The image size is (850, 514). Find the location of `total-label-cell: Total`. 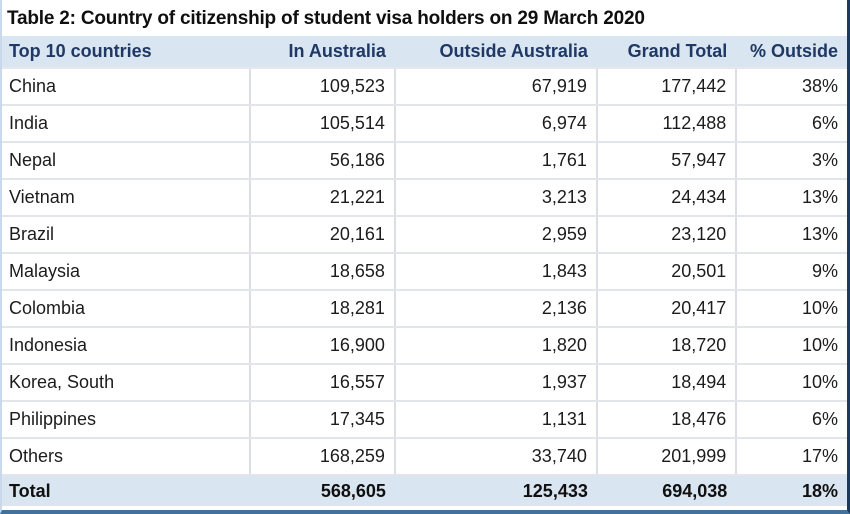

total-label-cell: Total is located at coordinates (126, 490).